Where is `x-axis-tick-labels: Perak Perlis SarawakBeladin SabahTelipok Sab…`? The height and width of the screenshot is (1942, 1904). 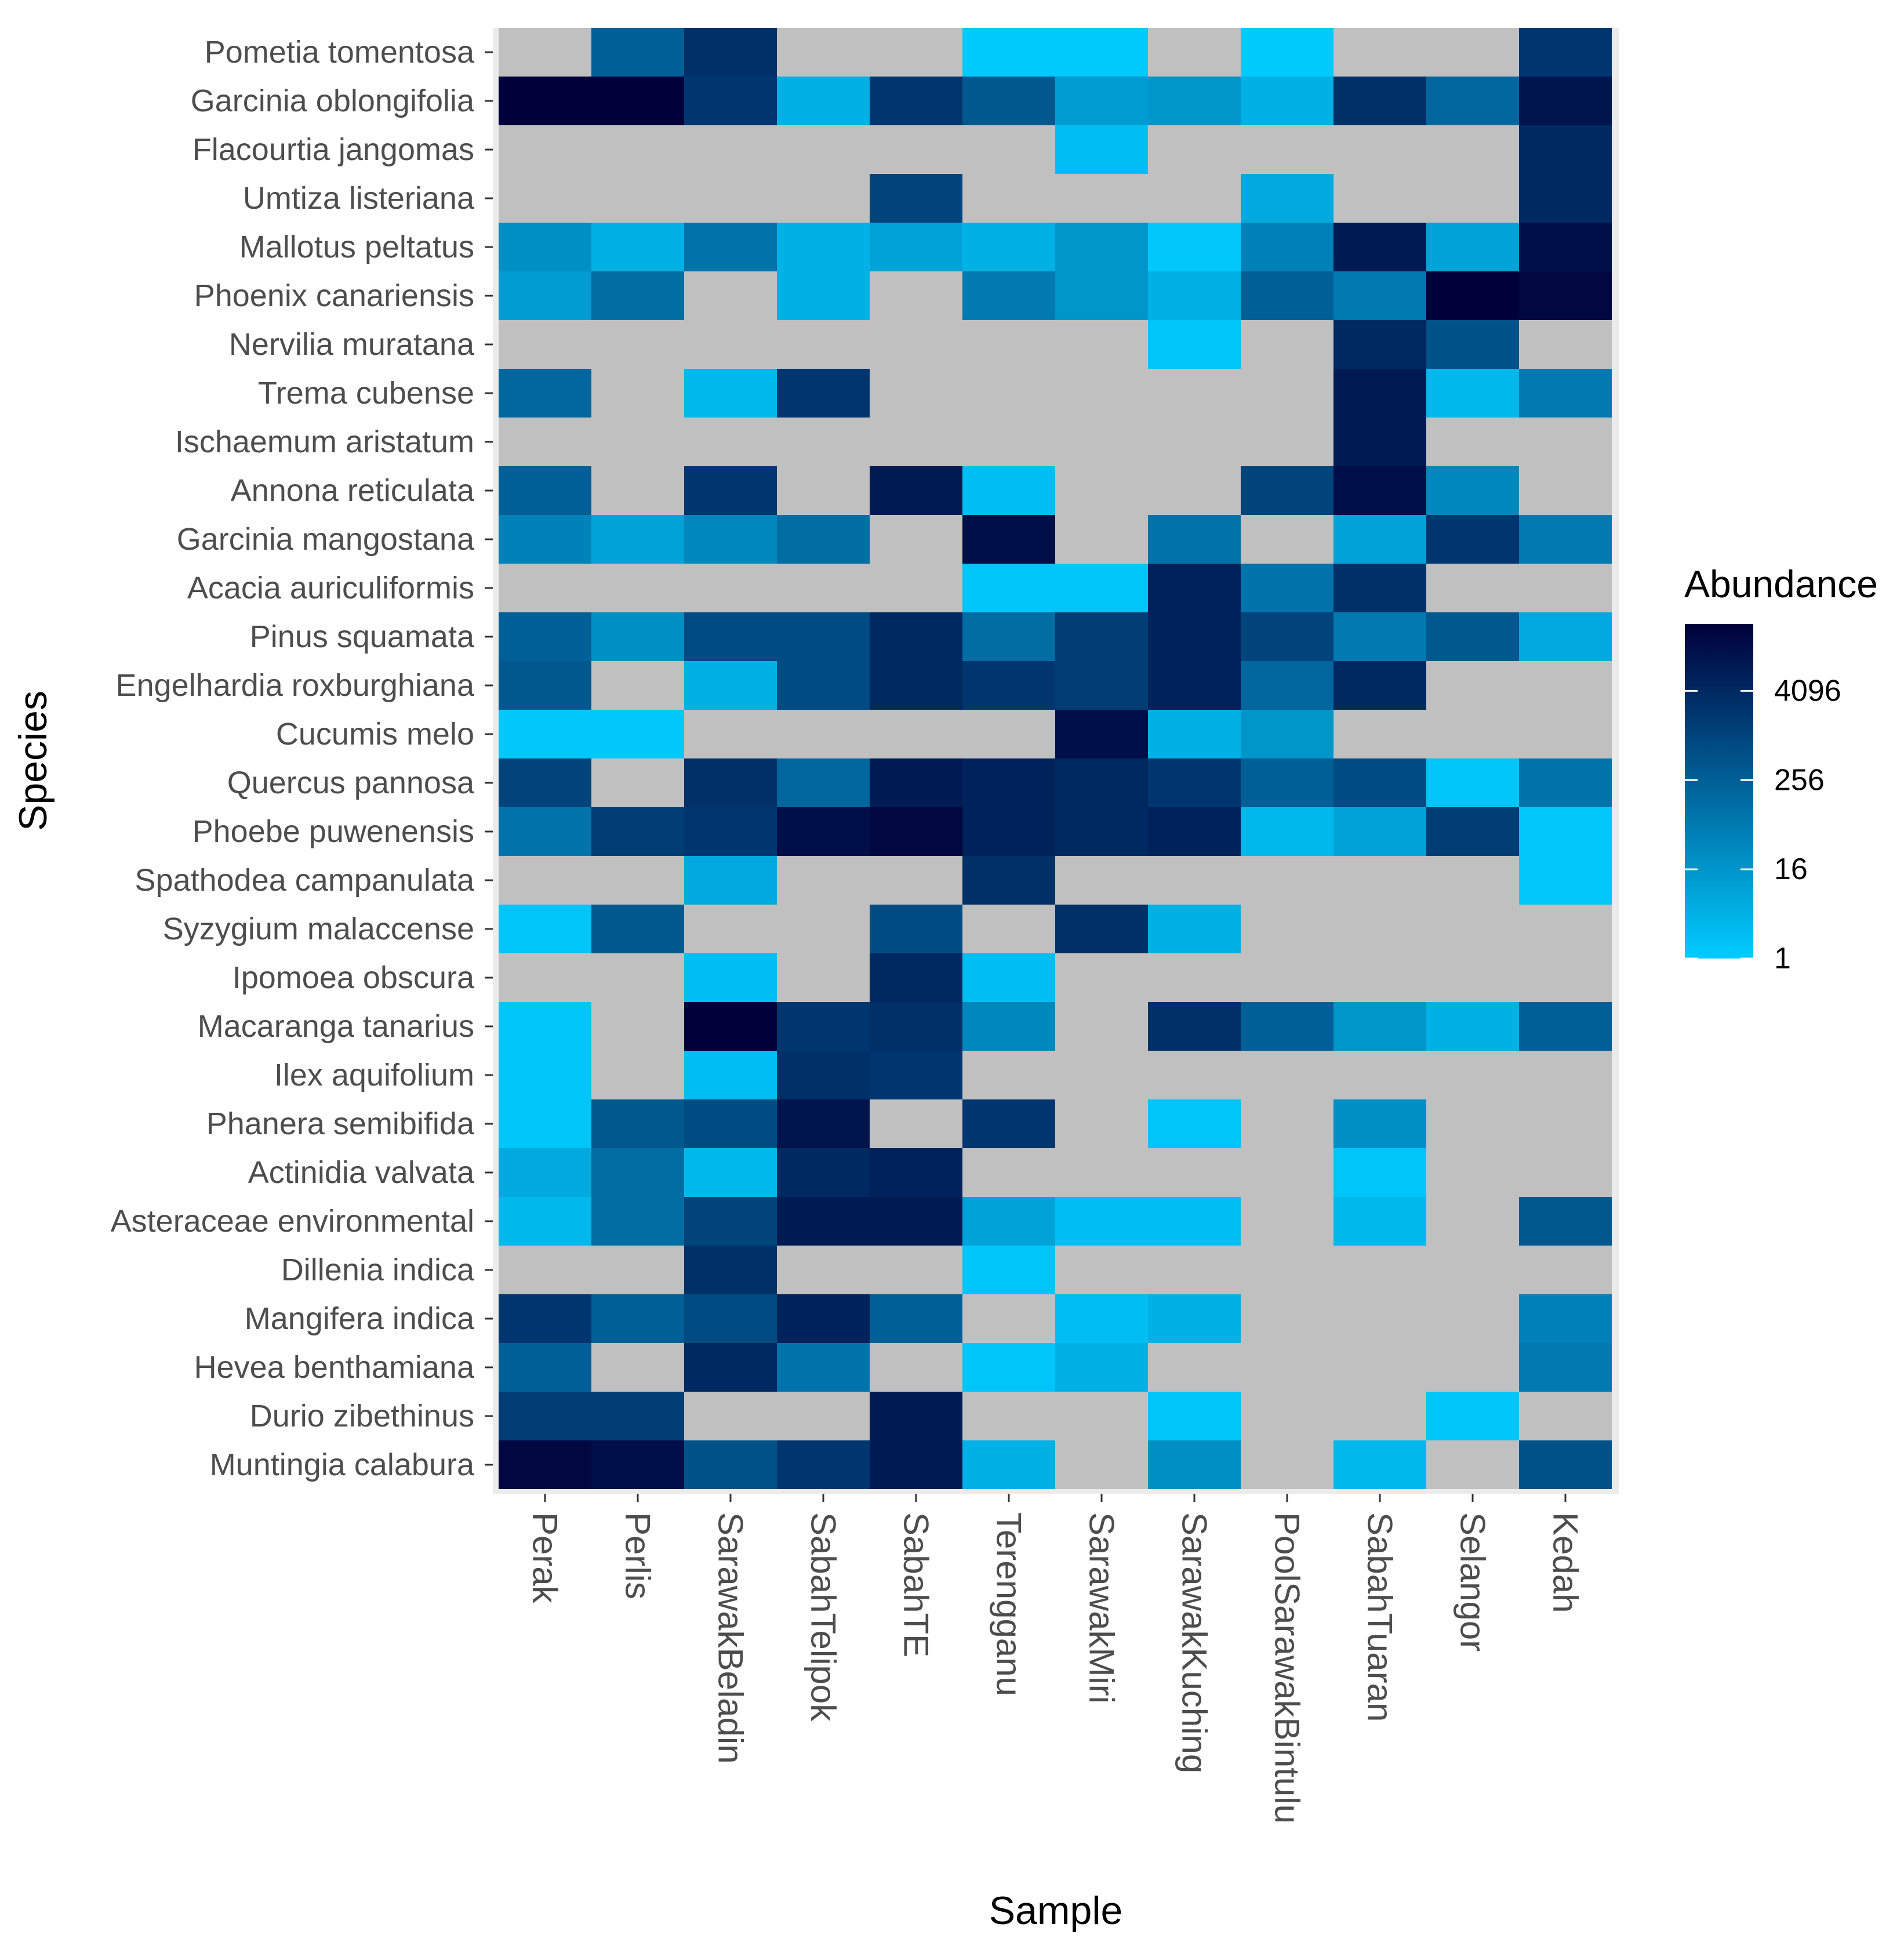 x-axis-tick-labels: Perak Perlis SarawakBeladin SabahTelipok Sab… is located at coordinates (1055, 1668).